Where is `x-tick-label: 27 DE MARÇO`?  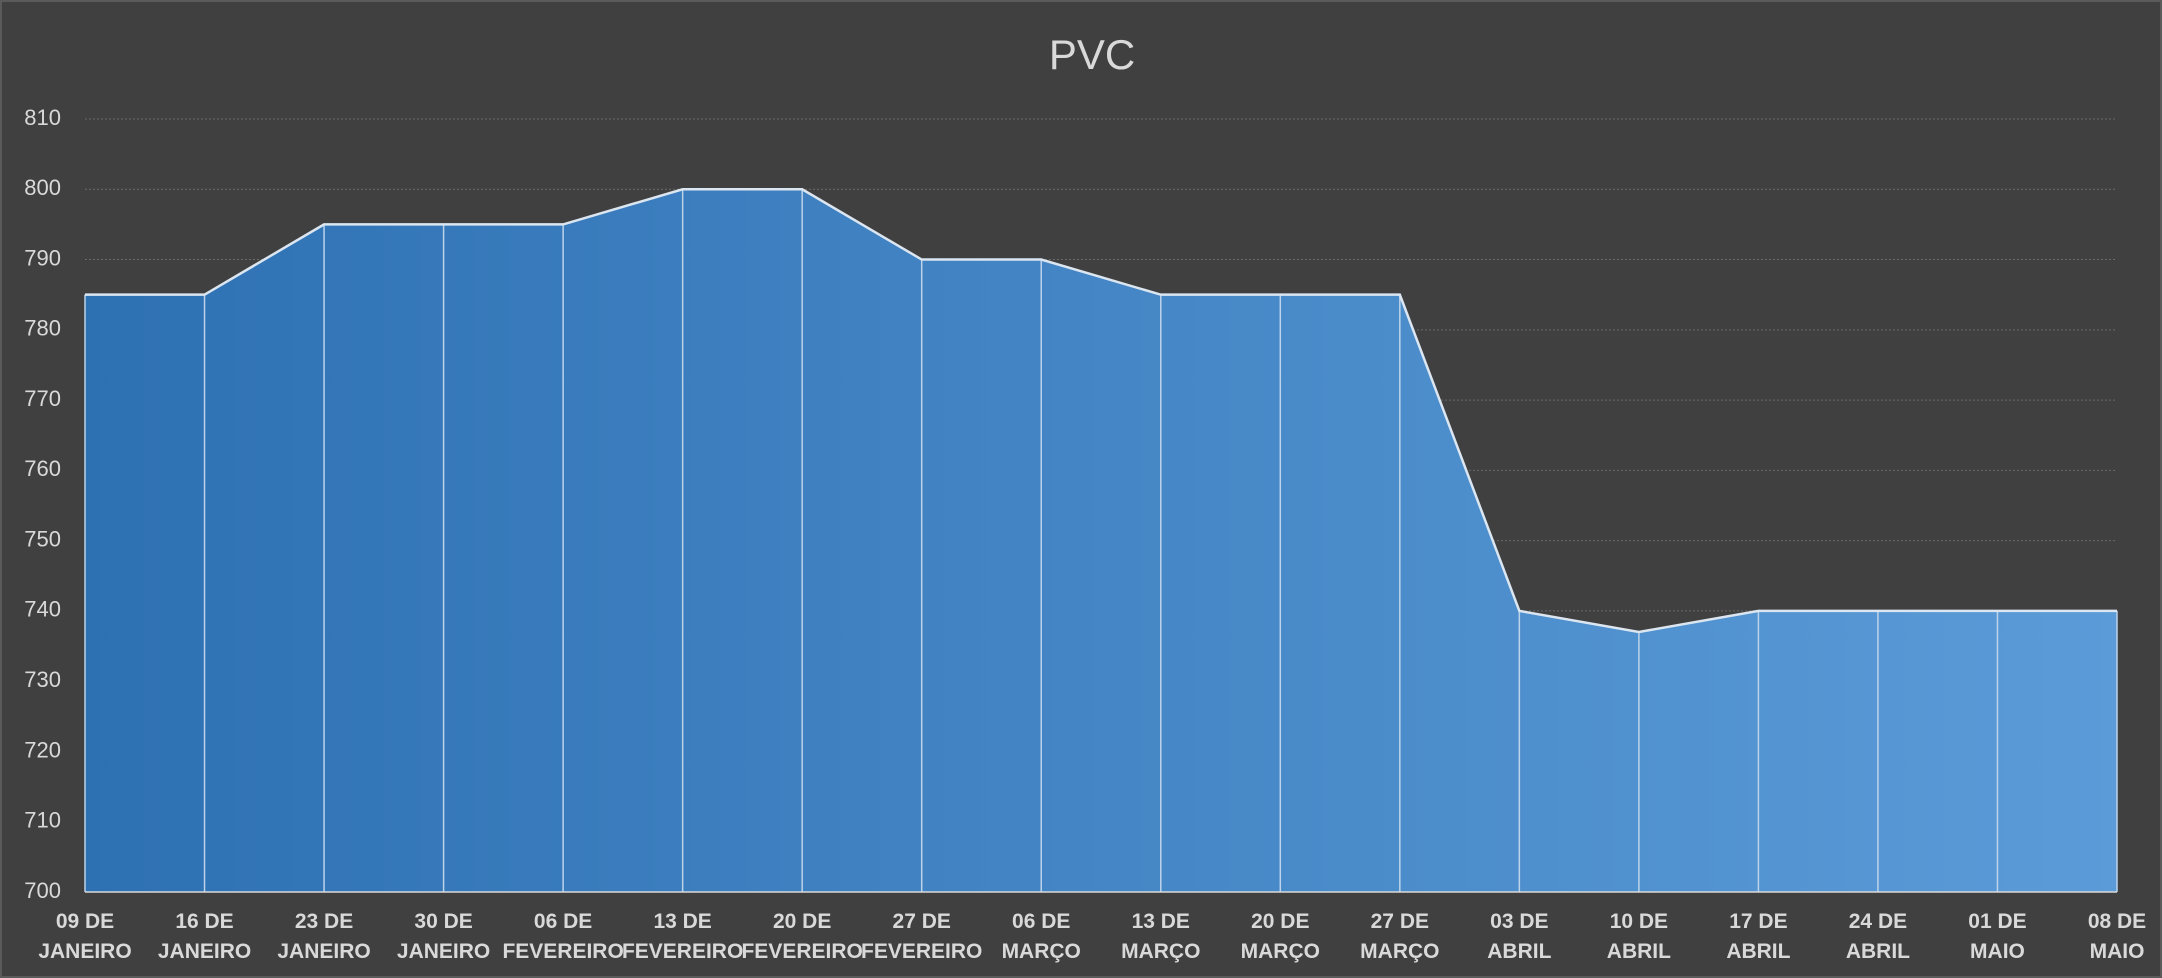
x-tick-label: 27 DE MARÇO is located at coordinates (1399, 936).